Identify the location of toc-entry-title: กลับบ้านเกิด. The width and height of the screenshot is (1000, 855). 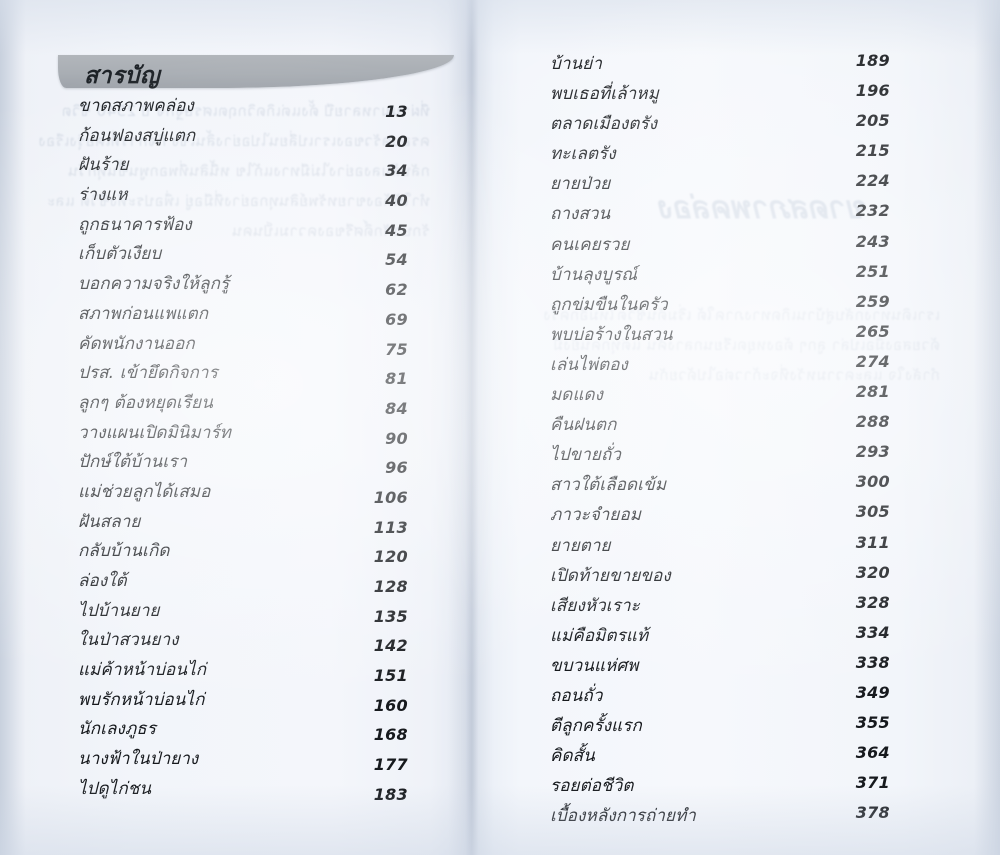
(124, 551).